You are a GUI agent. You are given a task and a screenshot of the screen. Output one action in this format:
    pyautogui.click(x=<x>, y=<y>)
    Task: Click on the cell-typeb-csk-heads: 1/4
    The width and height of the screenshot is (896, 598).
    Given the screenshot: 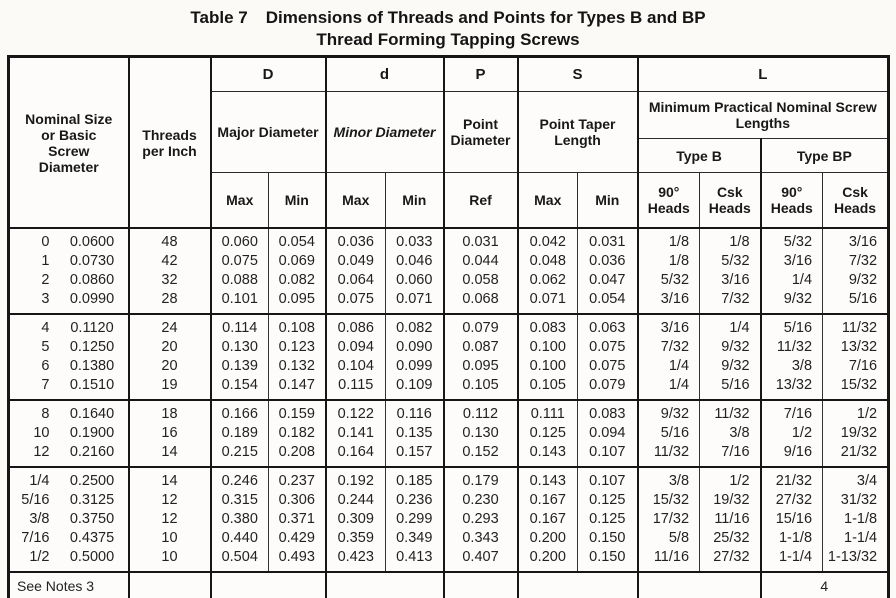 What is the action you would take?
    pyautogui.click(x=730, y=326)
    